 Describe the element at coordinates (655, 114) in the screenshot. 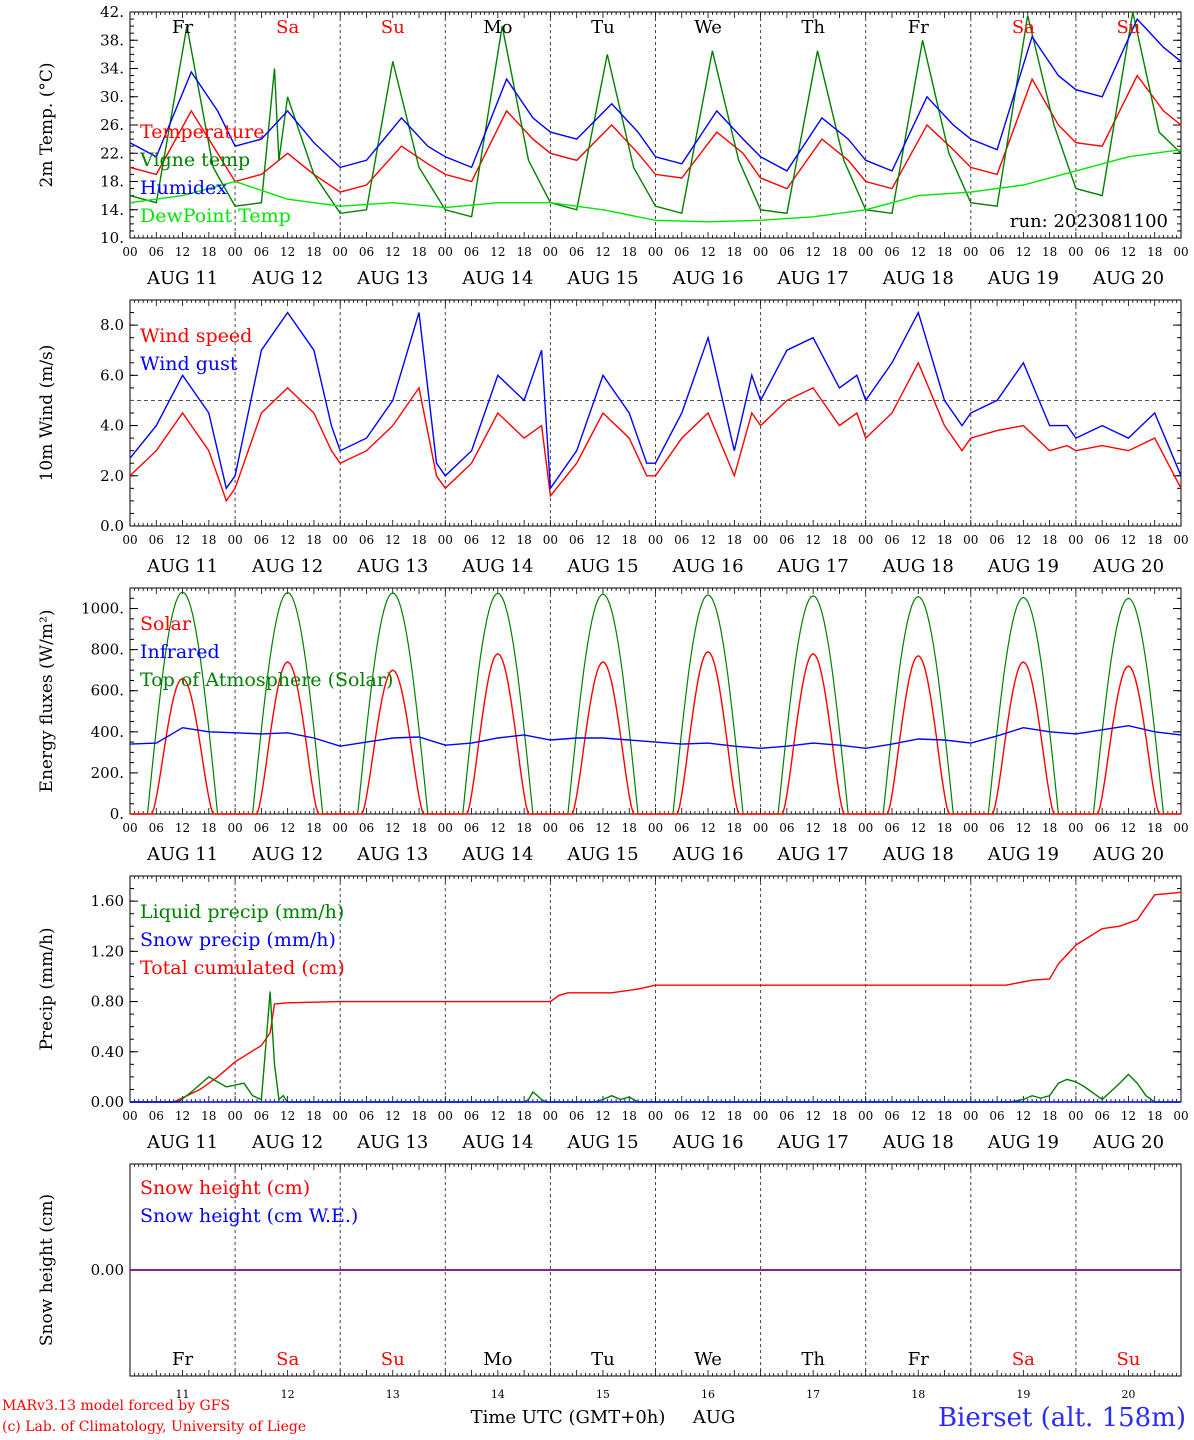

I see `series-vigne-temp` at that location.